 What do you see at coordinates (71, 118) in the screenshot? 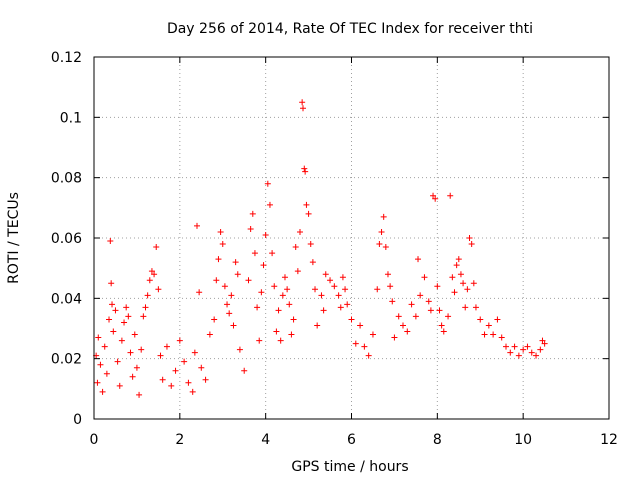
I see `y-tick-label: 0.1` at bounding box center [71, 118].